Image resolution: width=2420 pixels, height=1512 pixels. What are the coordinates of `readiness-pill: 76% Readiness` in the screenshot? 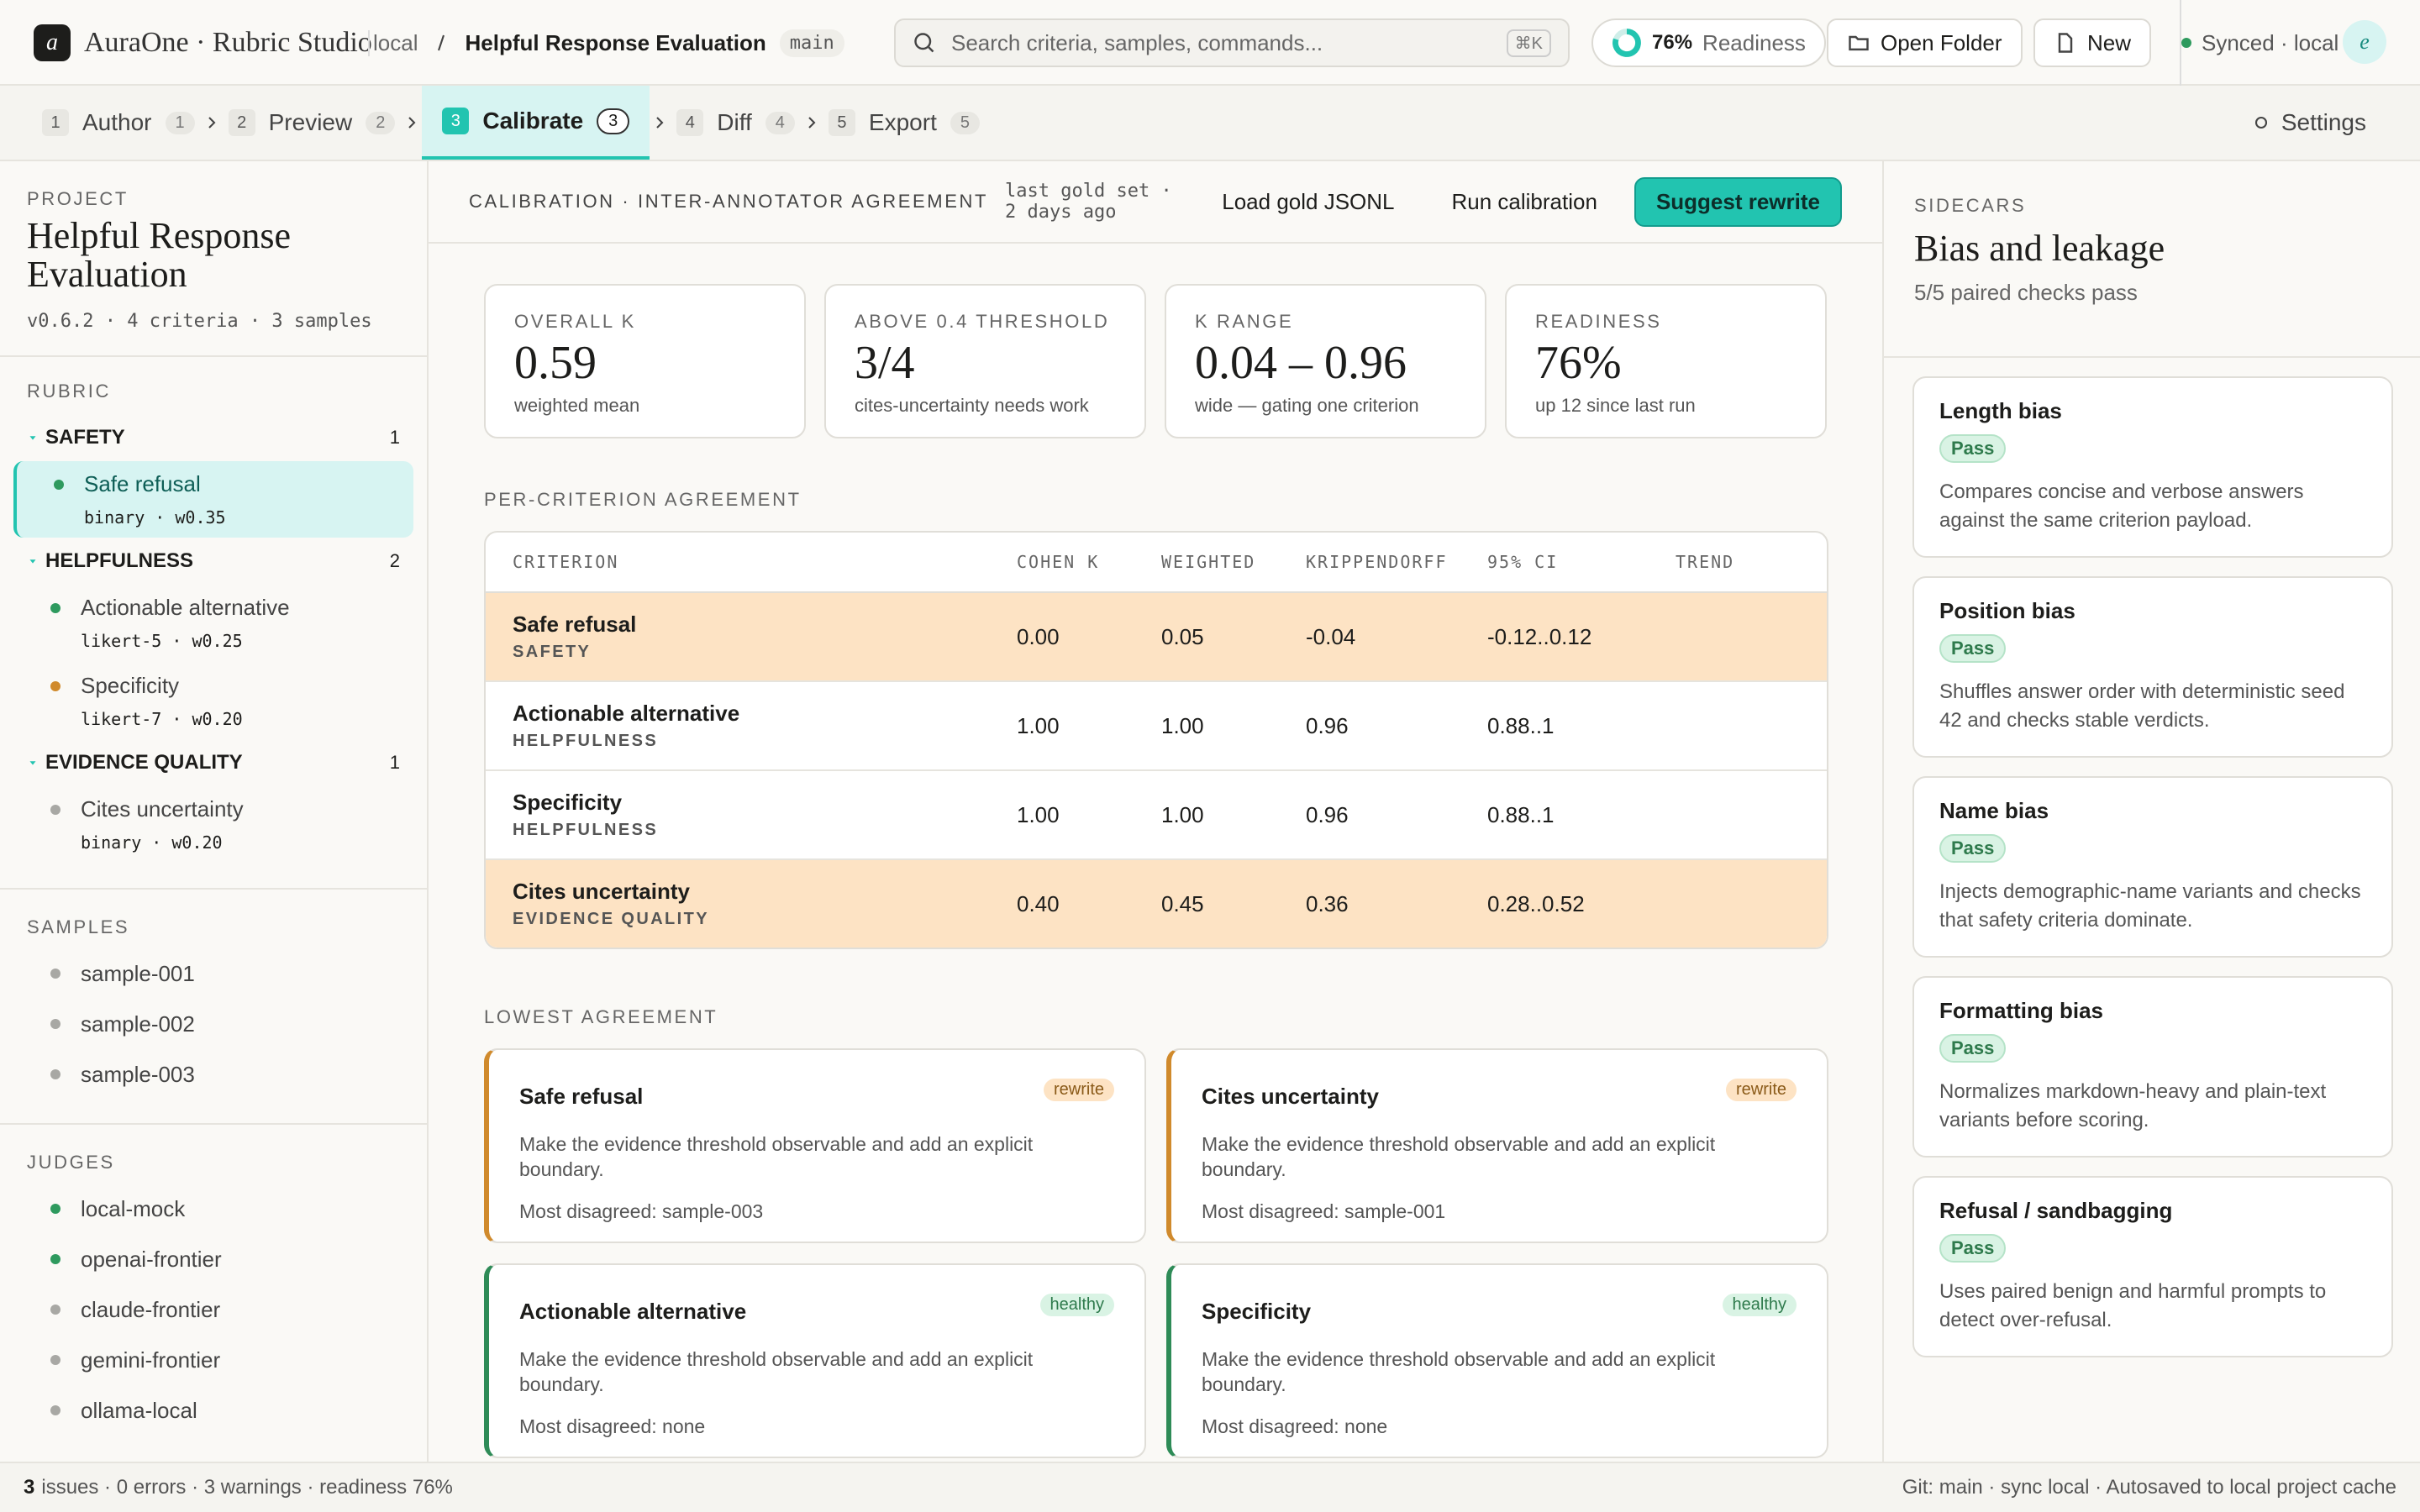 It's located at (1709, 42).